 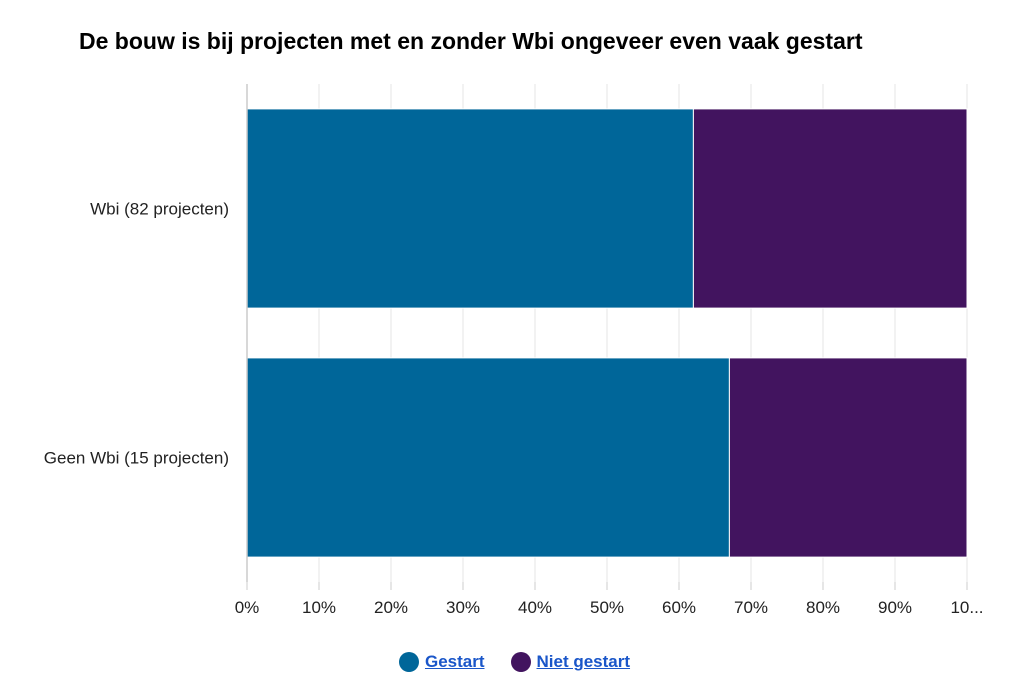 I want to click on legend-item-niet-gestart: Niet gestart, so click(x=570, y=662).